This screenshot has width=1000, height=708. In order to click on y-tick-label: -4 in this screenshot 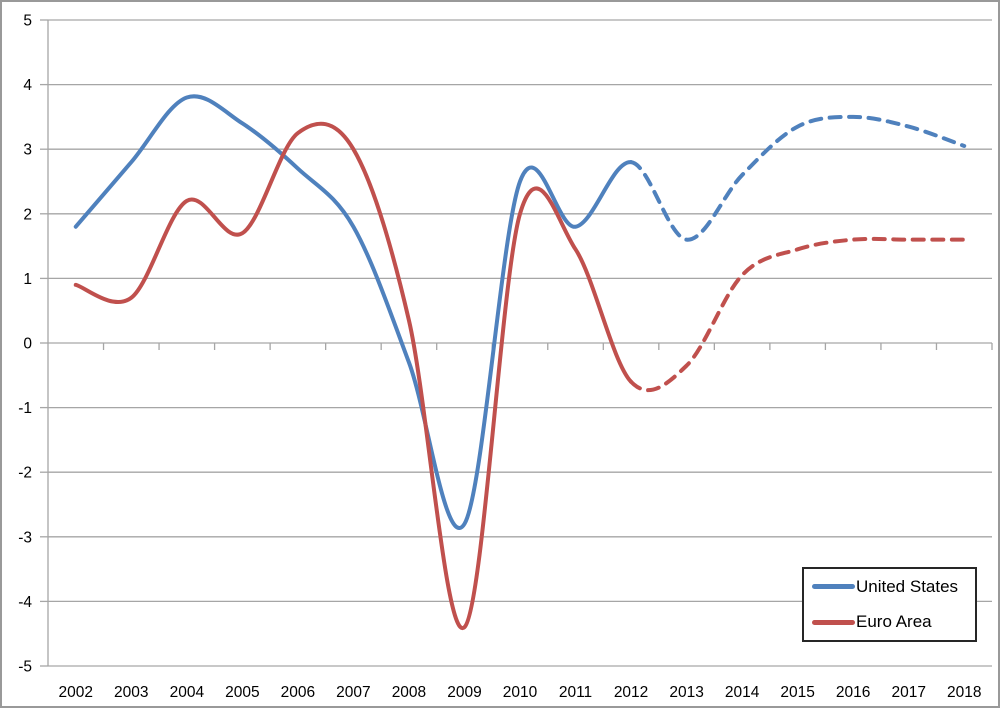, I will do `click(25, 602)`.